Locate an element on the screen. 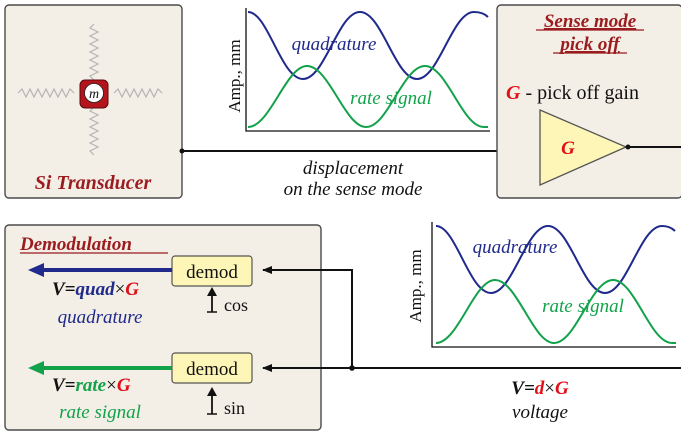  voltage-formula: V=d×G is located at coordinates (540, 388).